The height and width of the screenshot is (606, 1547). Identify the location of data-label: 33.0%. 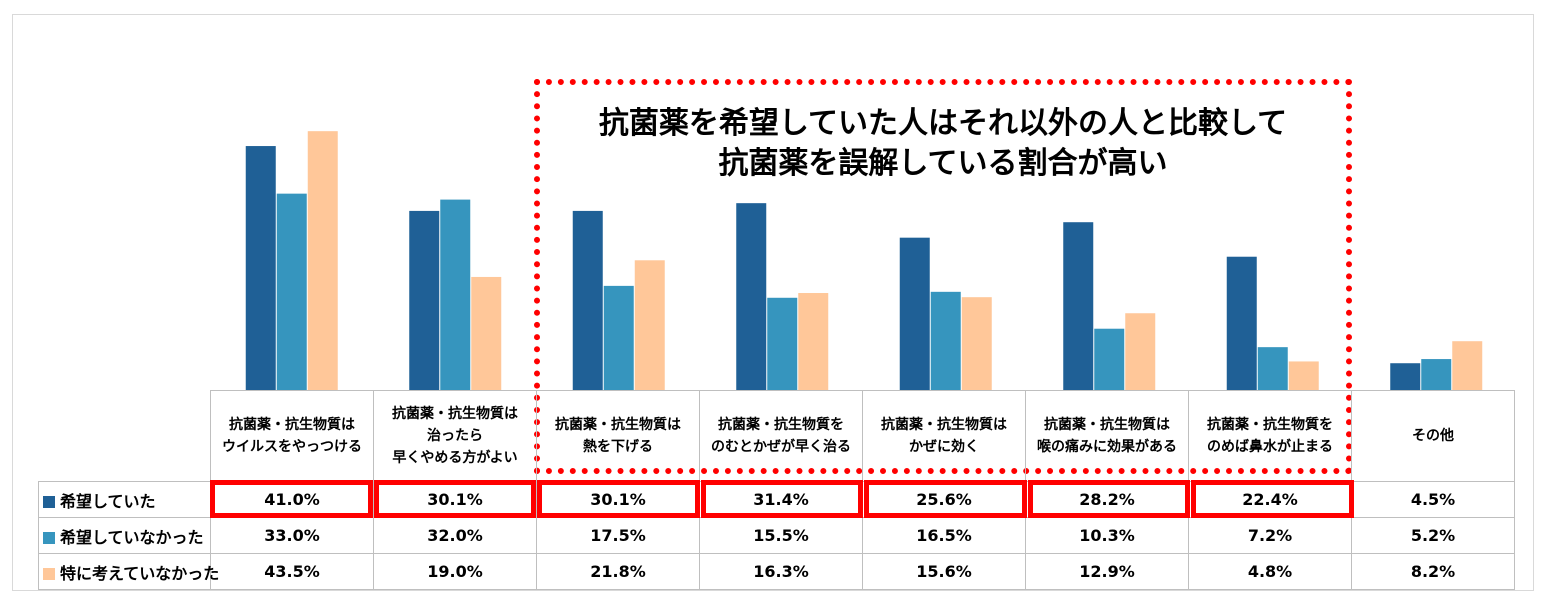
(292, 535).